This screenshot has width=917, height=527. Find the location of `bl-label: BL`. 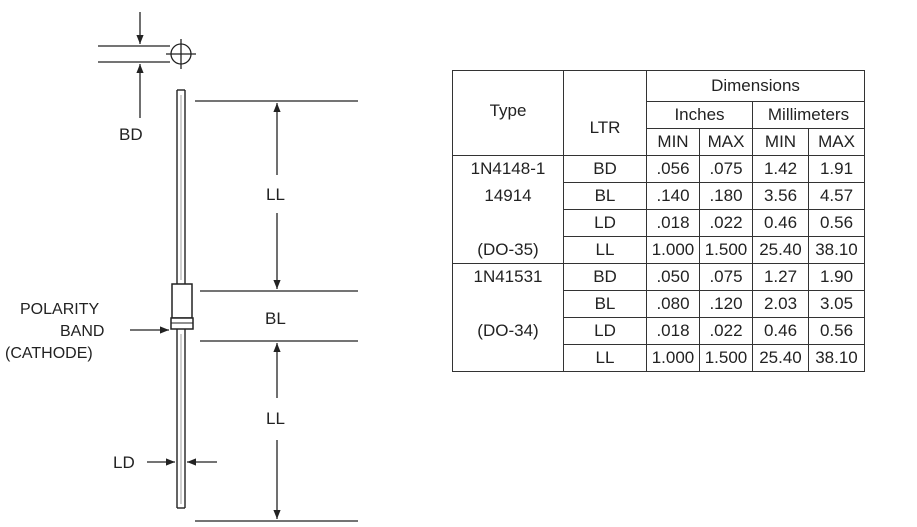

bl-label: BL is located at coordinates (275, 318).